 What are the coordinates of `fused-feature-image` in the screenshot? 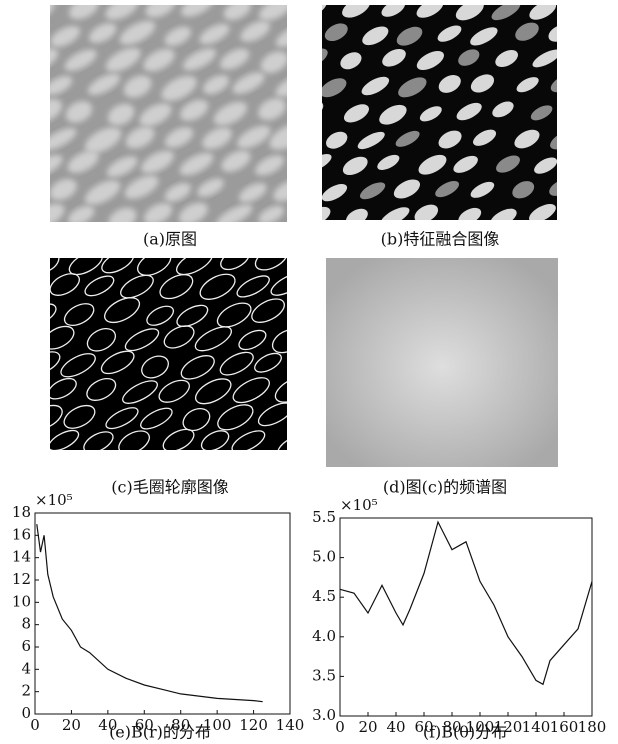 It's located at (439, 112).